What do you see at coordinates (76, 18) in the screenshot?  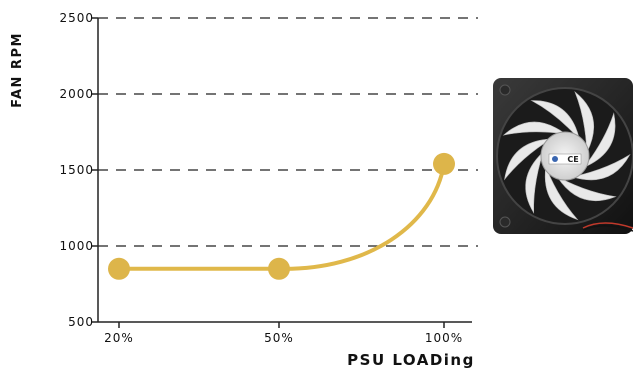 I see `y-tick-label: 2500` at bounding box center [76, 18].